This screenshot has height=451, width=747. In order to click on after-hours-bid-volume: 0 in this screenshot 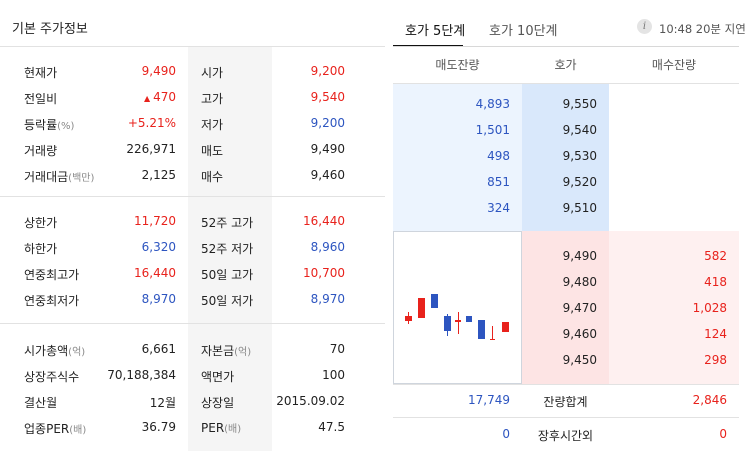, I will do `click(723, 434)`.